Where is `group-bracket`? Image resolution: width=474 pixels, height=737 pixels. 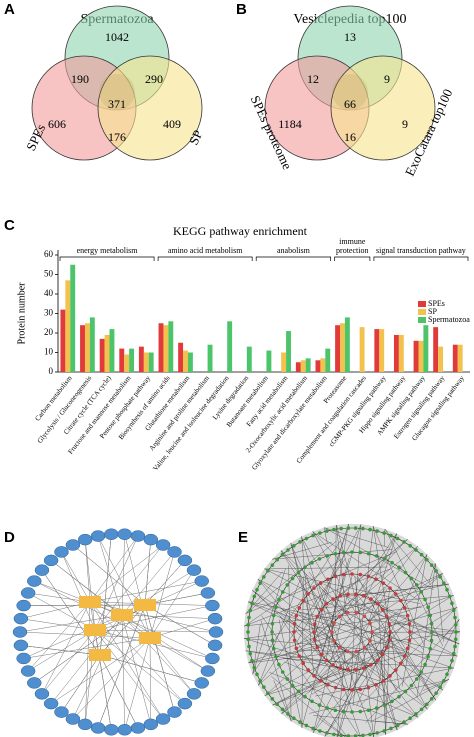
group-bracket is located at coordinates (421, 258).